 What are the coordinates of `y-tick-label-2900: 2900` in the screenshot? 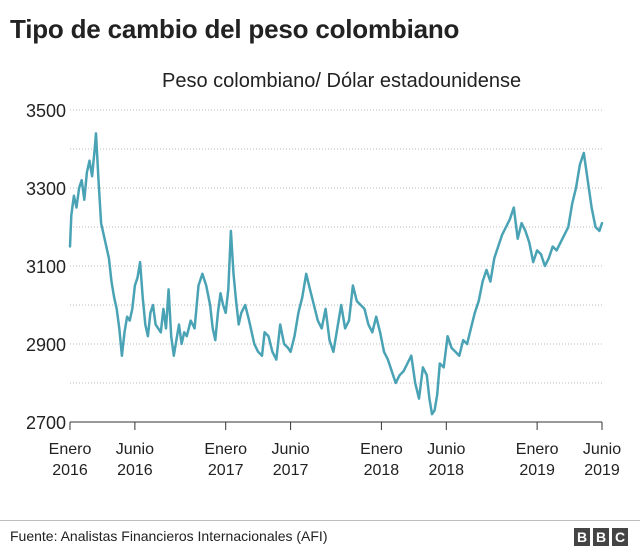 It's located at (46, 345).